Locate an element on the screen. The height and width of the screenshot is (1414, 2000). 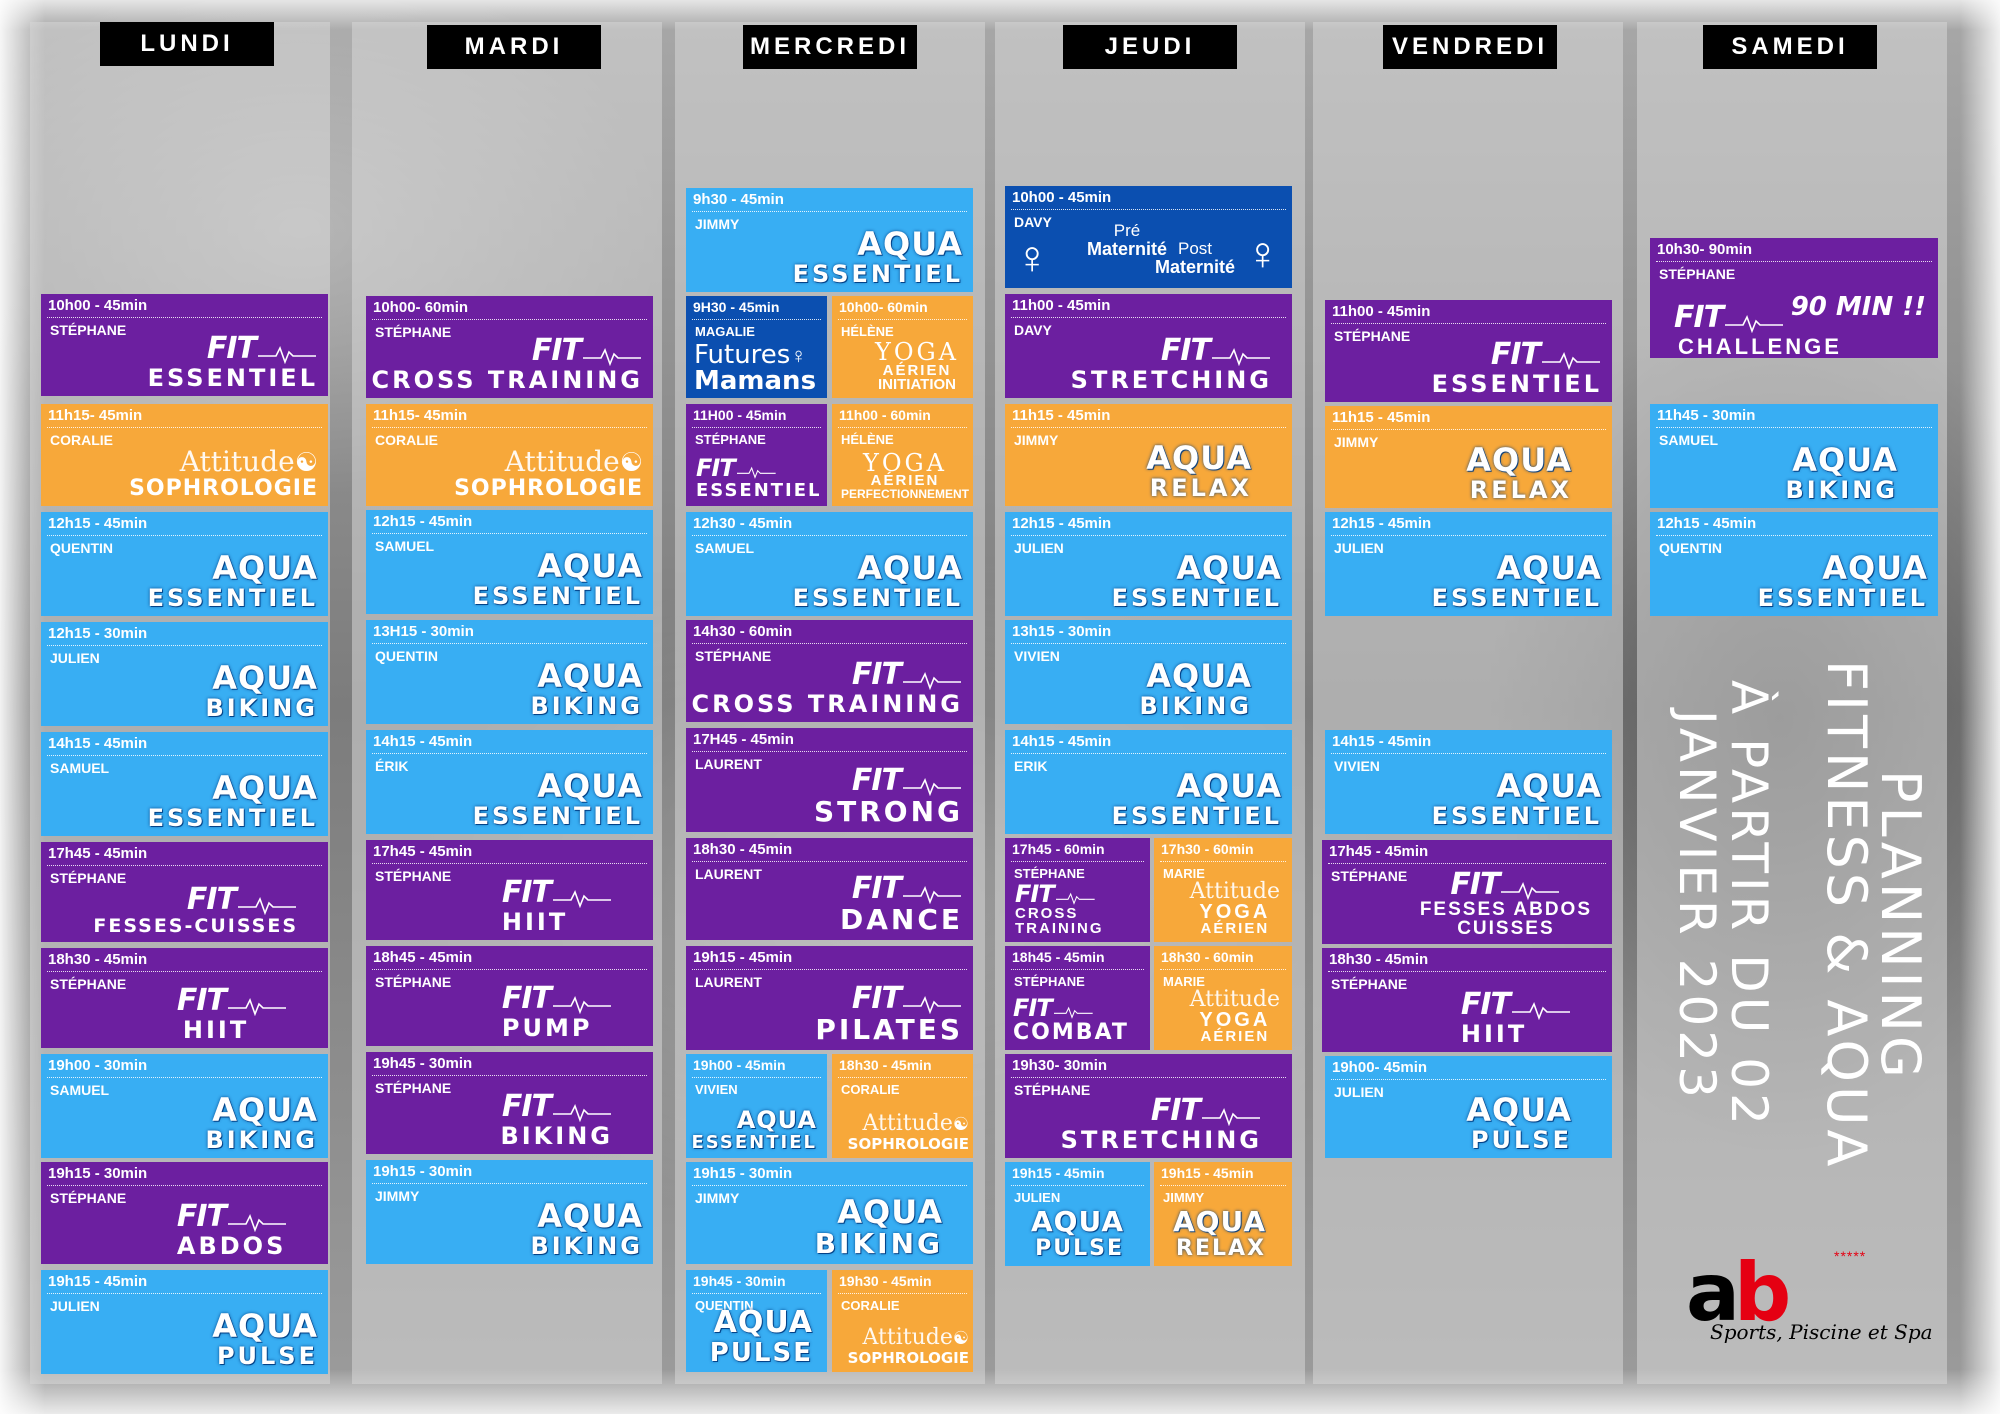
class-card: 10h00- 60min STÉPHANE FIT CROSS TRAINING is located at coordinates (509, 347).